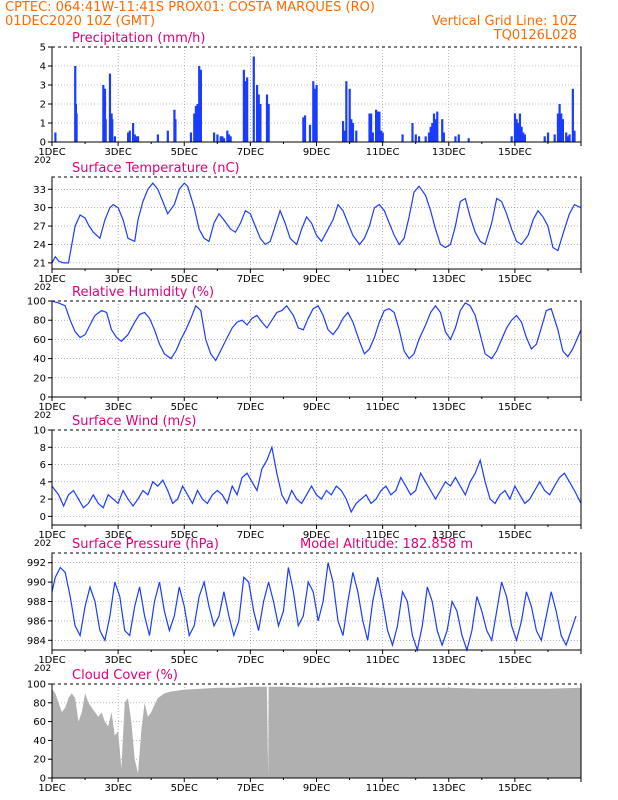  What do you see at coordinates (43, 482) in the screenshot?
I see `y-tick-label: 4` at bounding box center [43, 482].